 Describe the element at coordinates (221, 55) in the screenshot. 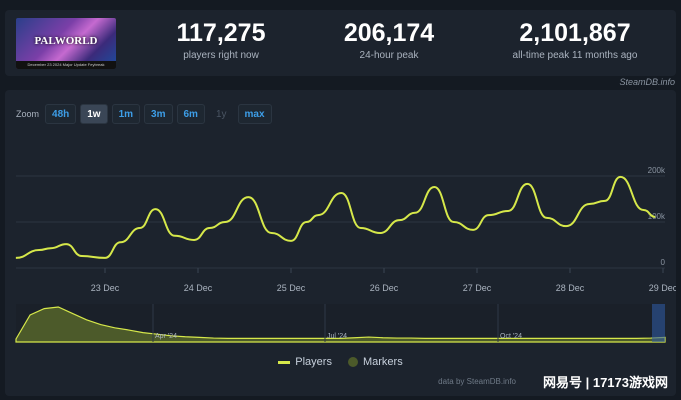

I see `stat-label: players right now` at that location.